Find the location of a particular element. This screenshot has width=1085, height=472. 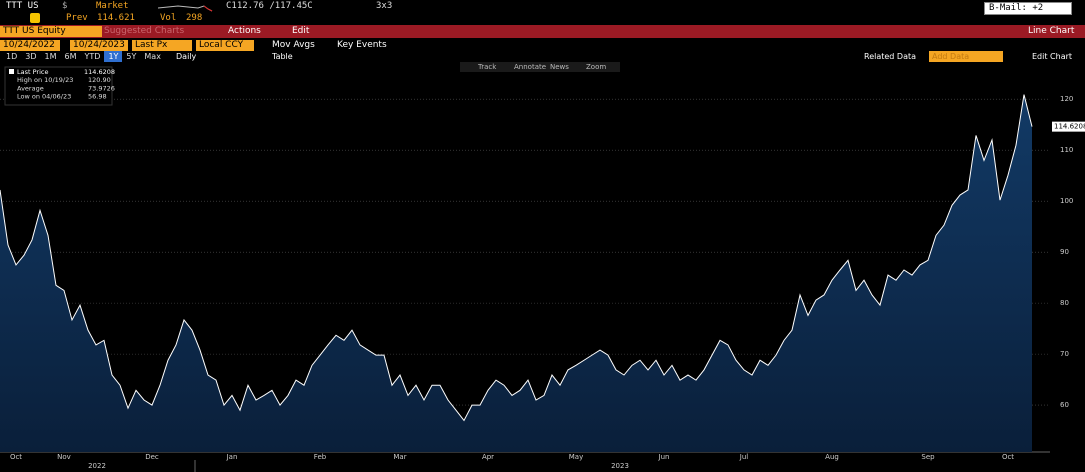

chart-tool: Track is located at coordinates (487, 67).